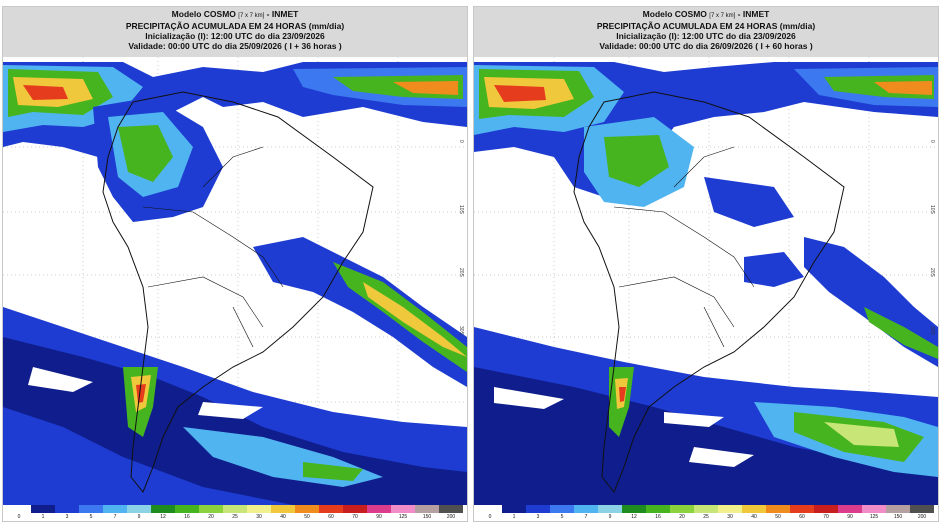  I want to click on colorbar-left: 0 1 3 5 7 9 12 16 20 25 30 40 50 60 70 90 125 150 200, so click(235, 513).